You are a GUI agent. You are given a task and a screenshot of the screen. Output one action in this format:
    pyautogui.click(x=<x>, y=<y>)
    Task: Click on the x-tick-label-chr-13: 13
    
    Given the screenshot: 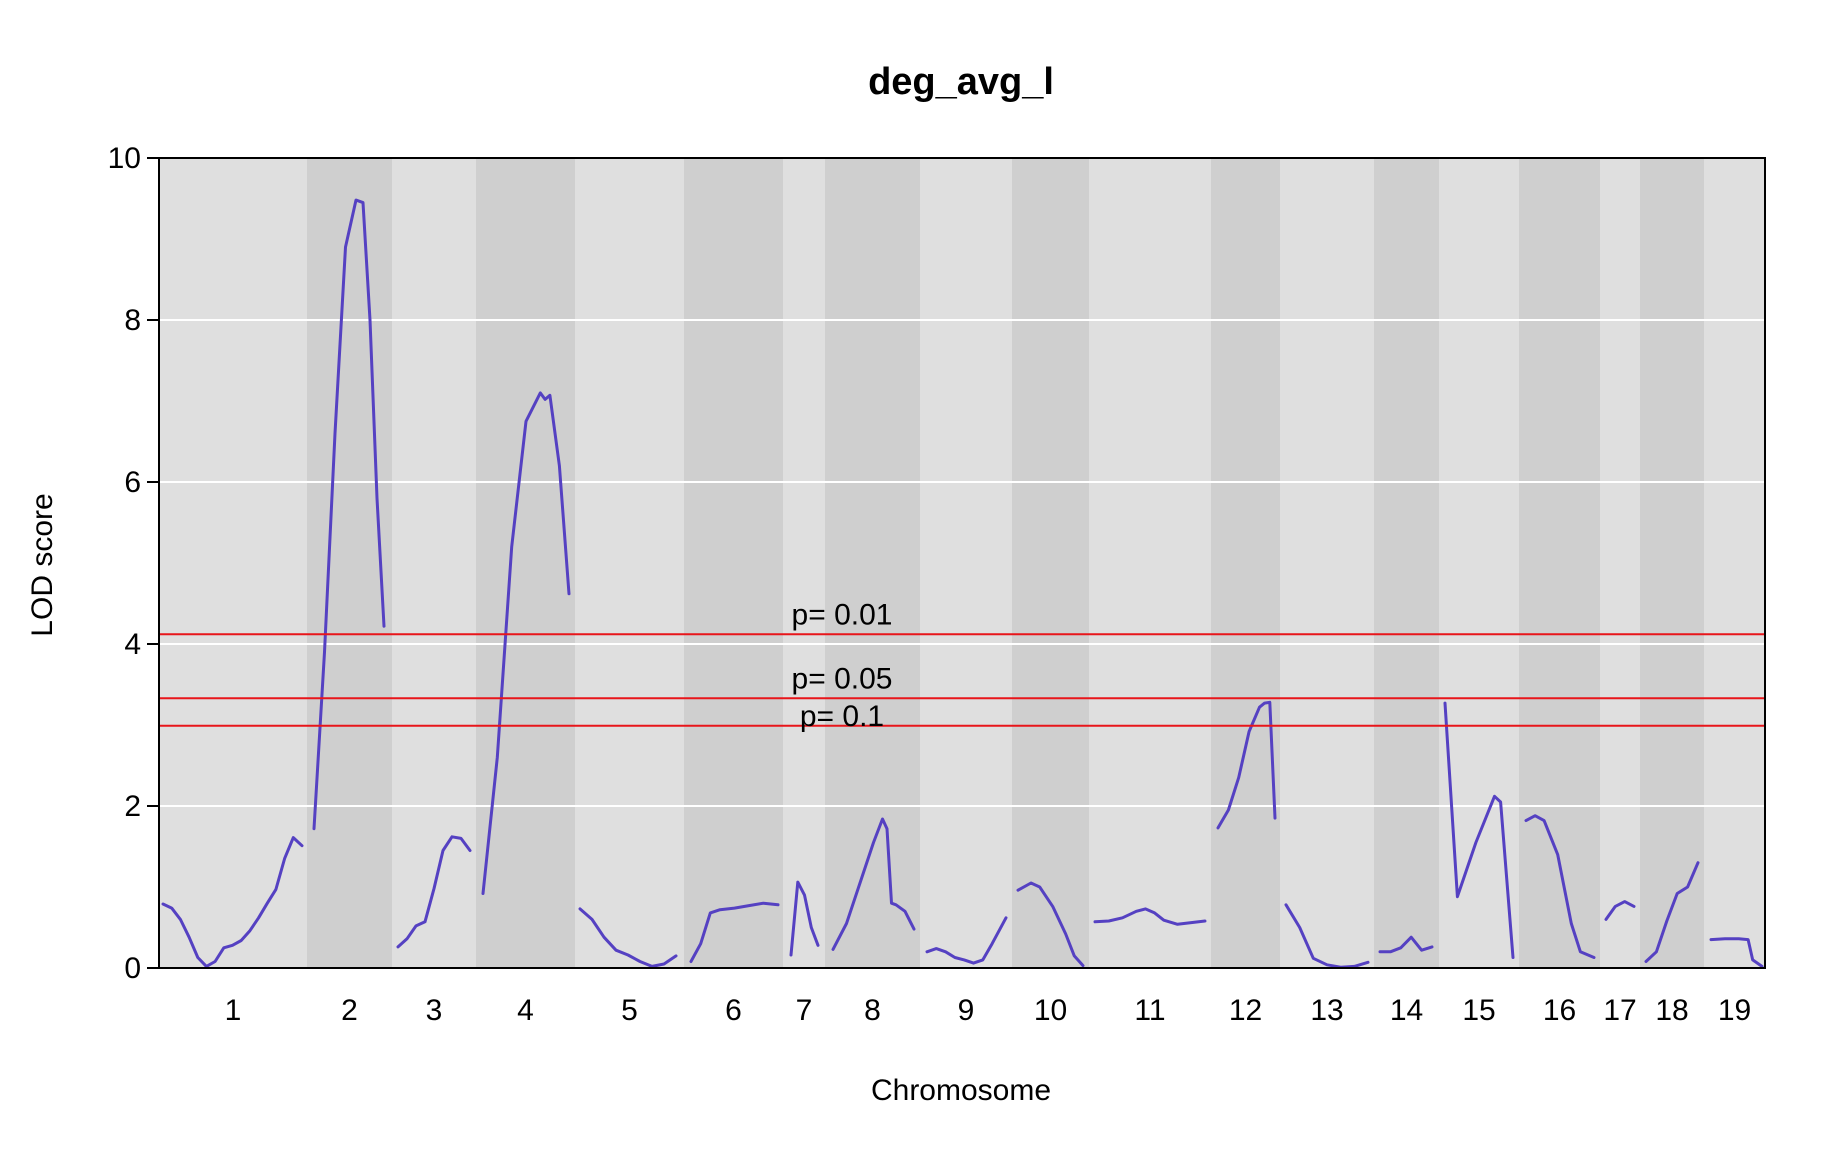 What is the action you would take?
    pyautogui.click(x=1326, y=1010)
    